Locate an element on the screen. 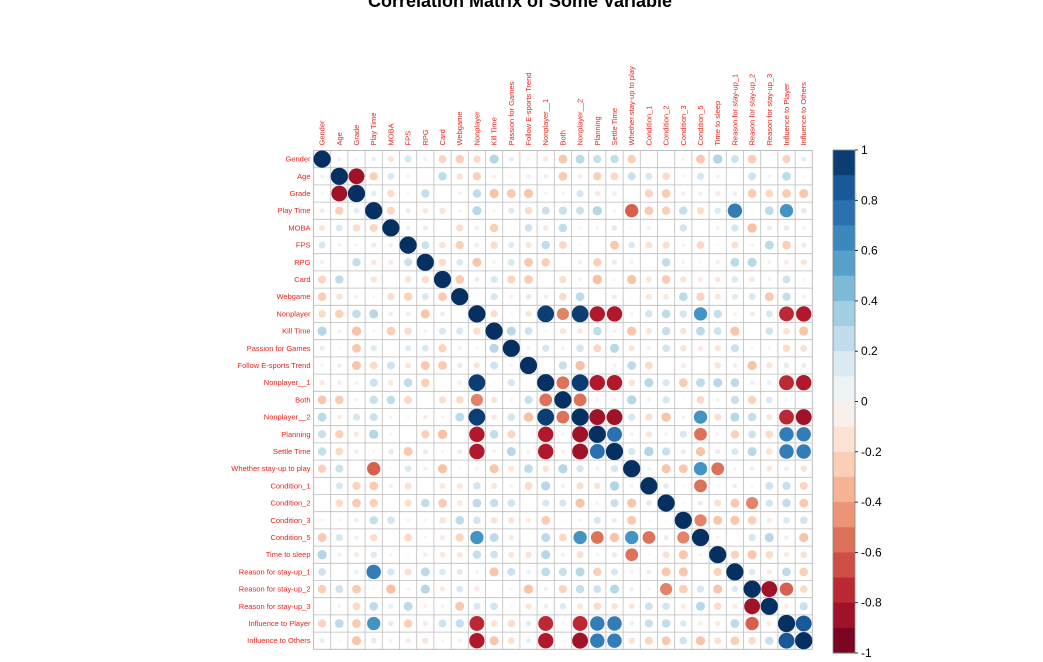 The height and width of the screenshot is (662, 1043). column-label: Reason for stay-up_1 is located at coordinates (734, 110).